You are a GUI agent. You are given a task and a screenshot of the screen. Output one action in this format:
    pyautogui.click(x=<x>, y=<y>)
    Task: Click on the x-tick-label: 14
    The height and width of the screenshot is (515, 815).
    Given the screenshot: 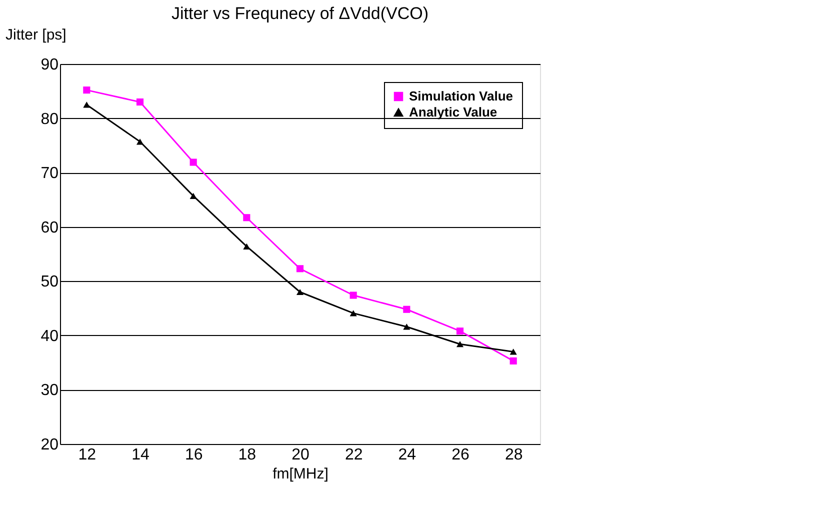 What is the action you would take?
    pyautogui.click(x=141, y=455)
    